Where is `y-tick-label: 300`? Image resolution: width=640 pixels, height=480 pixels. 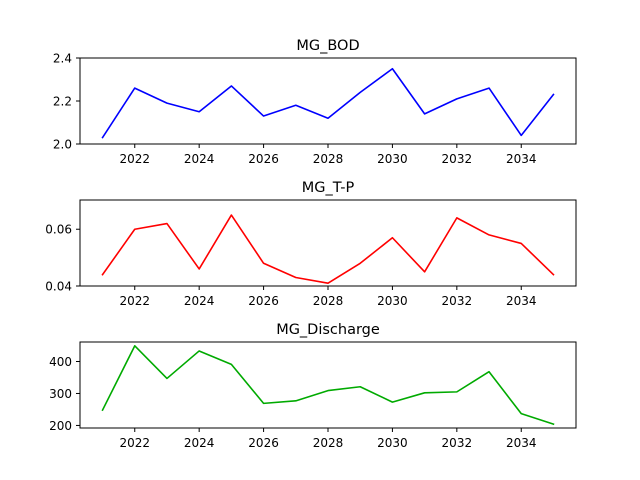 y-tick-label: 300 is located at coordinates (60, 394).